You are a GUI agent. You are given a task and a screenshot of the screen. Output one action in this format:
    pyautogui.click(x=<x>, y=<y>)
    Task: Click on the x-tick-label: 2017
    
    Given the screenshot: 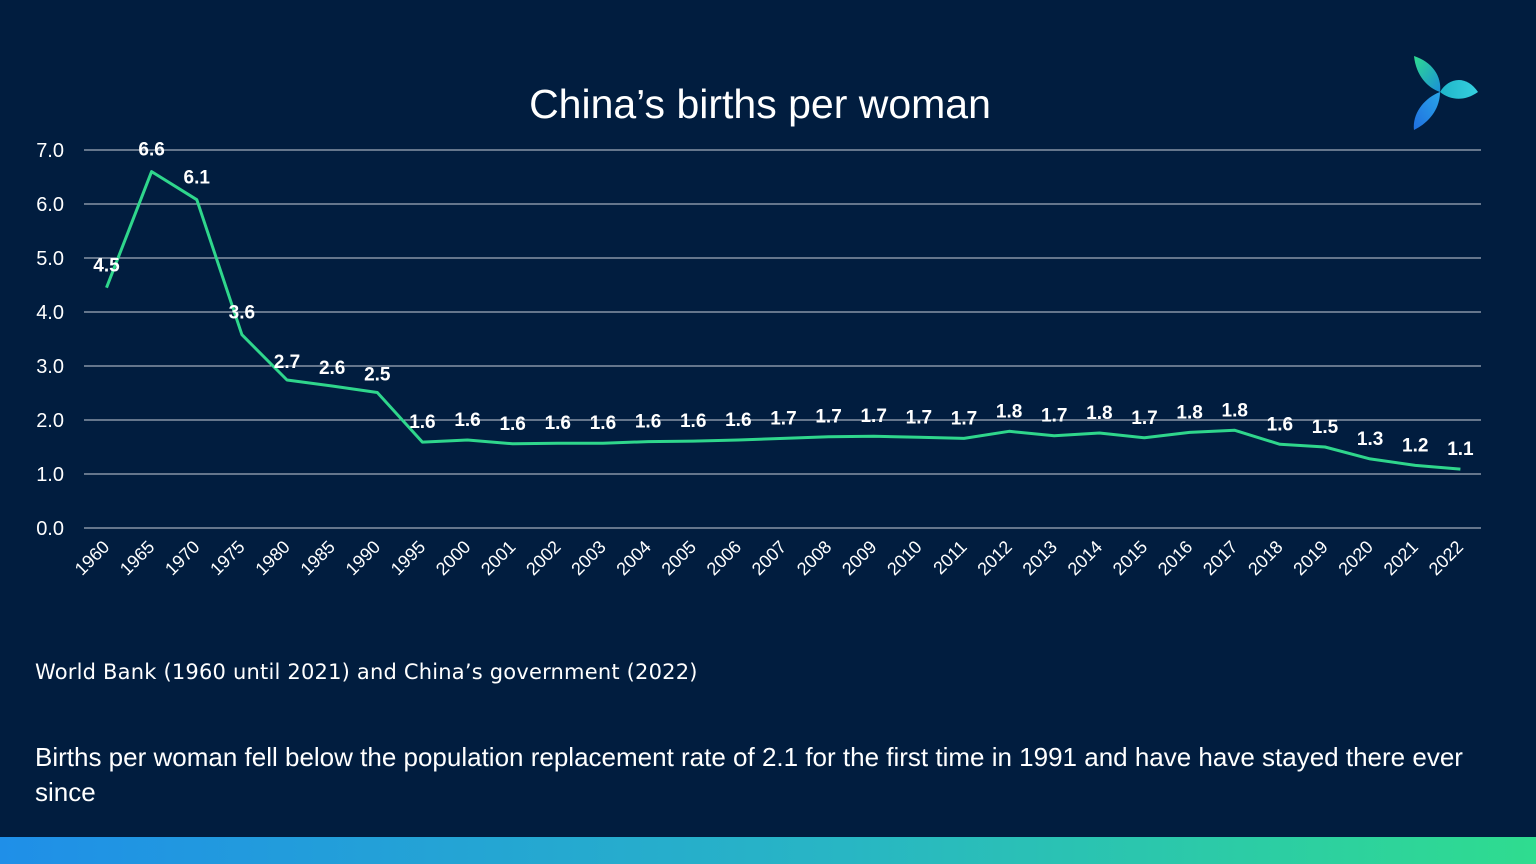 What is the action you would take?
    pyautogui.click(x=1220, y=558)
    